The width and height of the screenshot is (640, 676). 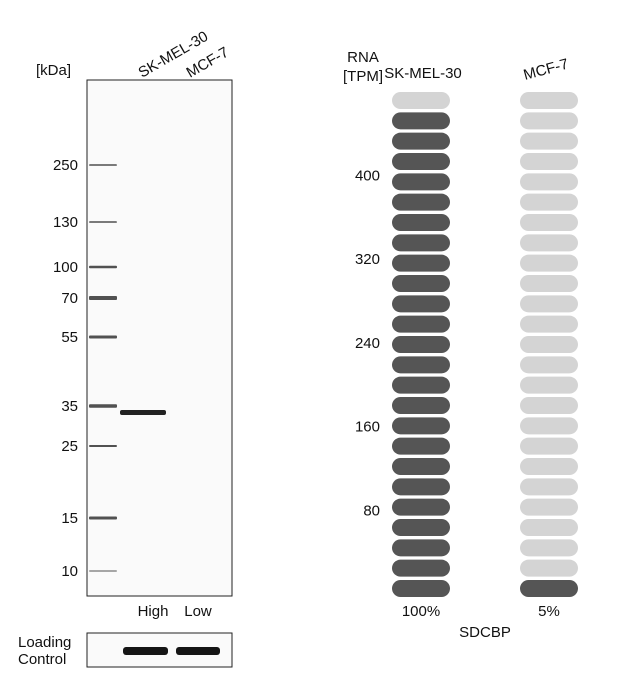 What do you see at coordinates (65, 222) in the screenshot?
I see `marker-label: 130` at bounding box center [65, 222].